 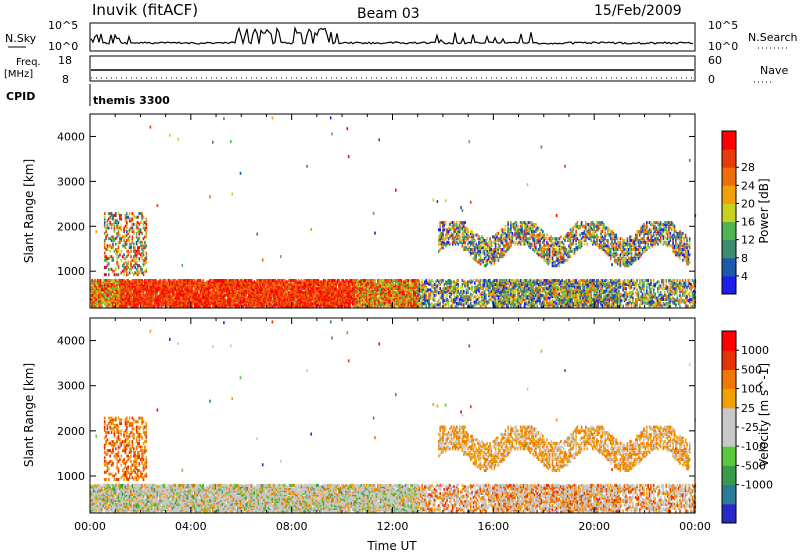 What do you see at coordinates (28, 62) in the screenshot?
I see `freq-label-1: Freq.` at bounding box center [28, 62].